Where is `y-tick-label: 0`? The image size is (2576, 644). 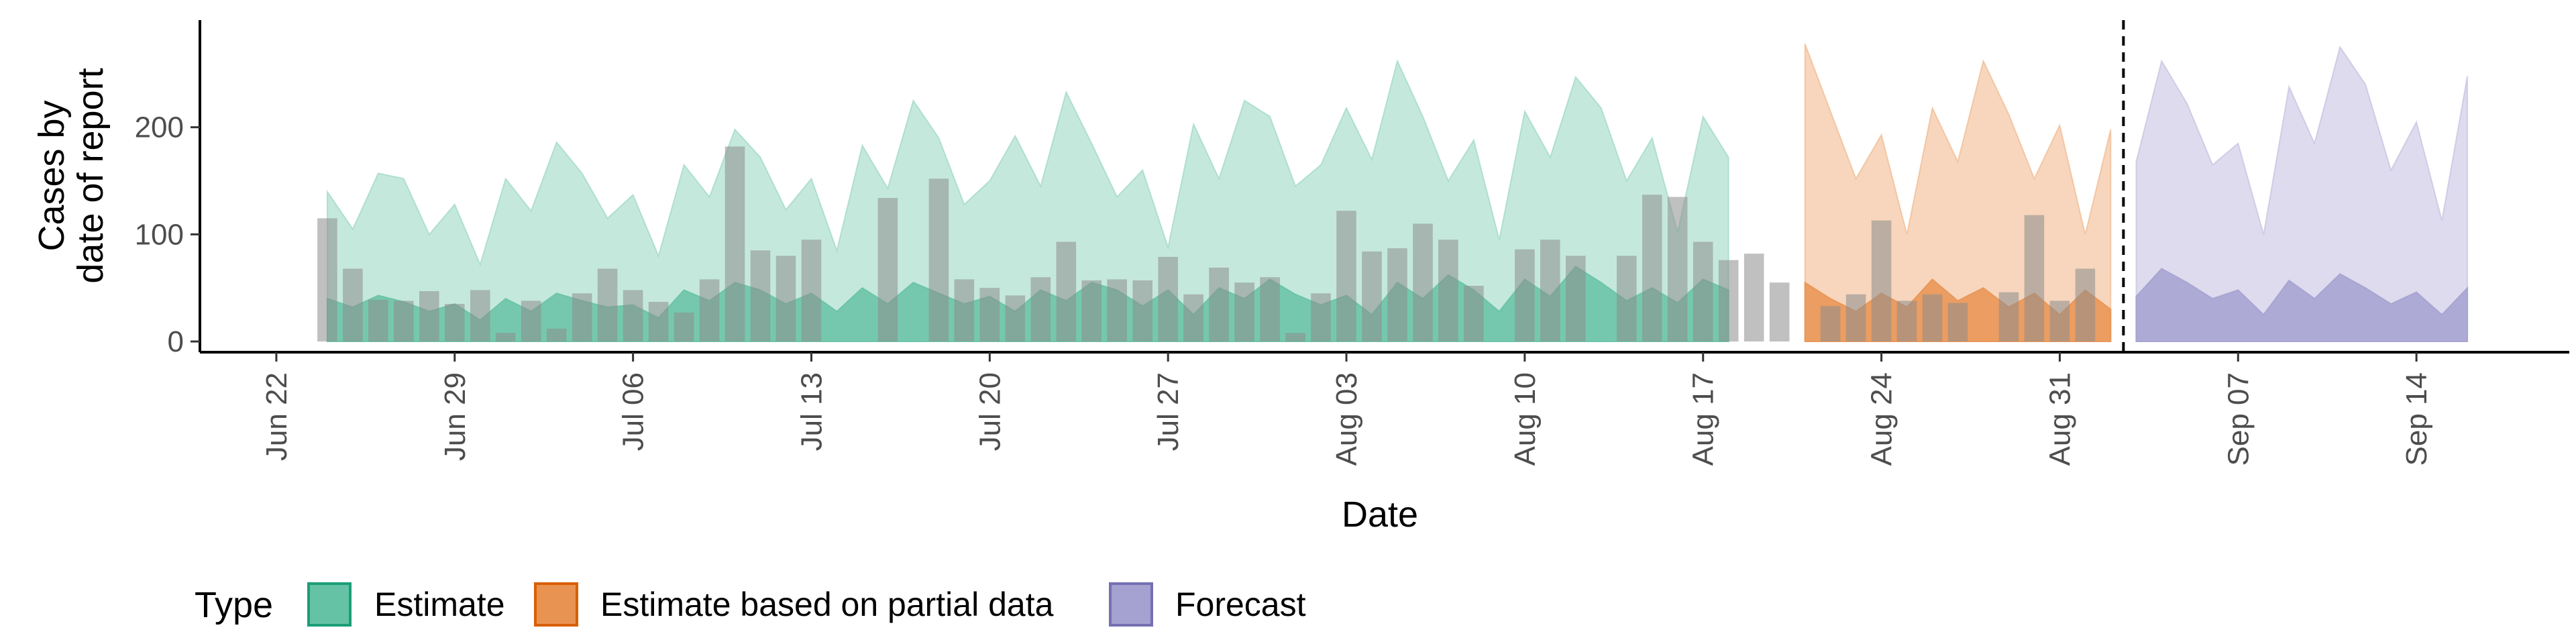 y-tick-label: 0 is located at coordinates (176, 341).